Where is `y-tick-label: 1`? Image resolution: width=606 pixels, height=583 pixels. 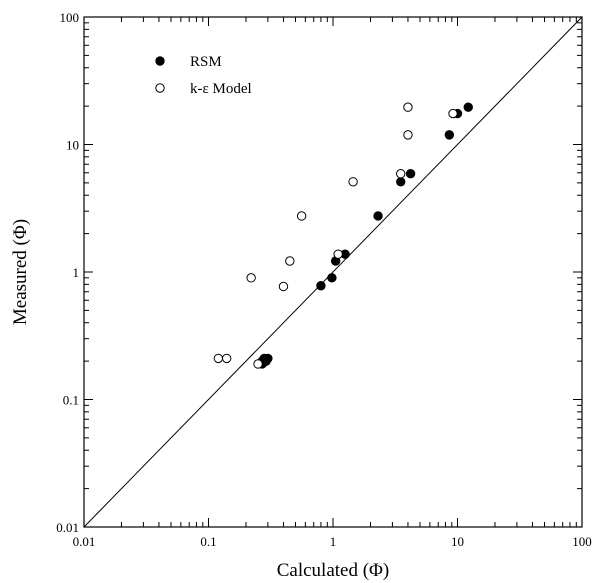 y-tick-label: 1 is located at coordinates (76, 272).